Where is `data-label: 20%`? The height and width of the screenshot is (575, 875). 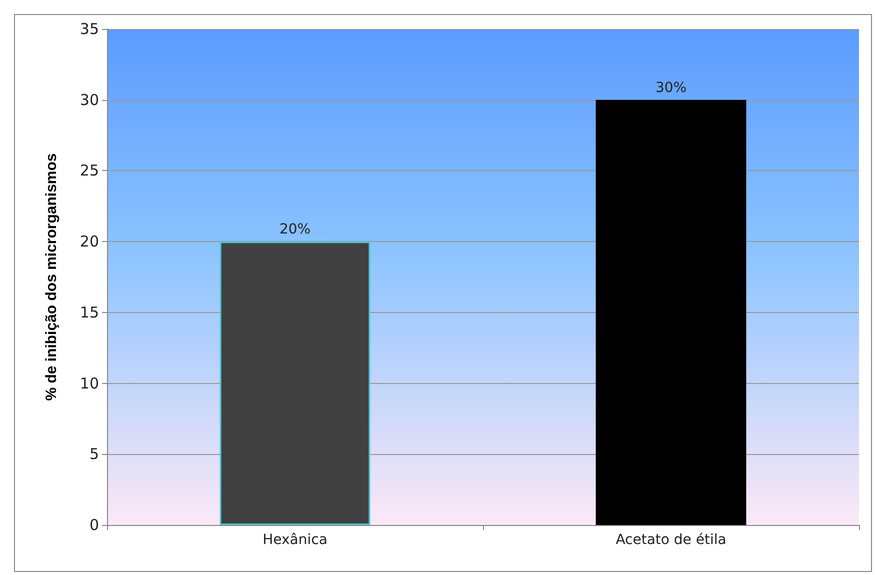 data-label: 20% is located at coordinates (295, 230).